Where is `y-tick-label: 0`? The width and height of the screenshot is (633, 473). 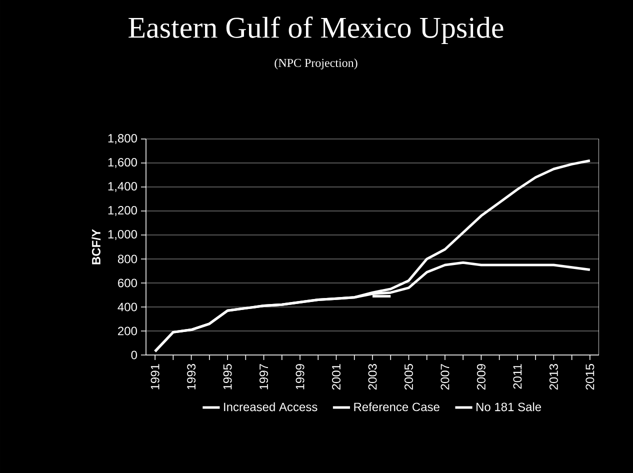
y-tick-label: 0 is located at coordinates (134, 355).